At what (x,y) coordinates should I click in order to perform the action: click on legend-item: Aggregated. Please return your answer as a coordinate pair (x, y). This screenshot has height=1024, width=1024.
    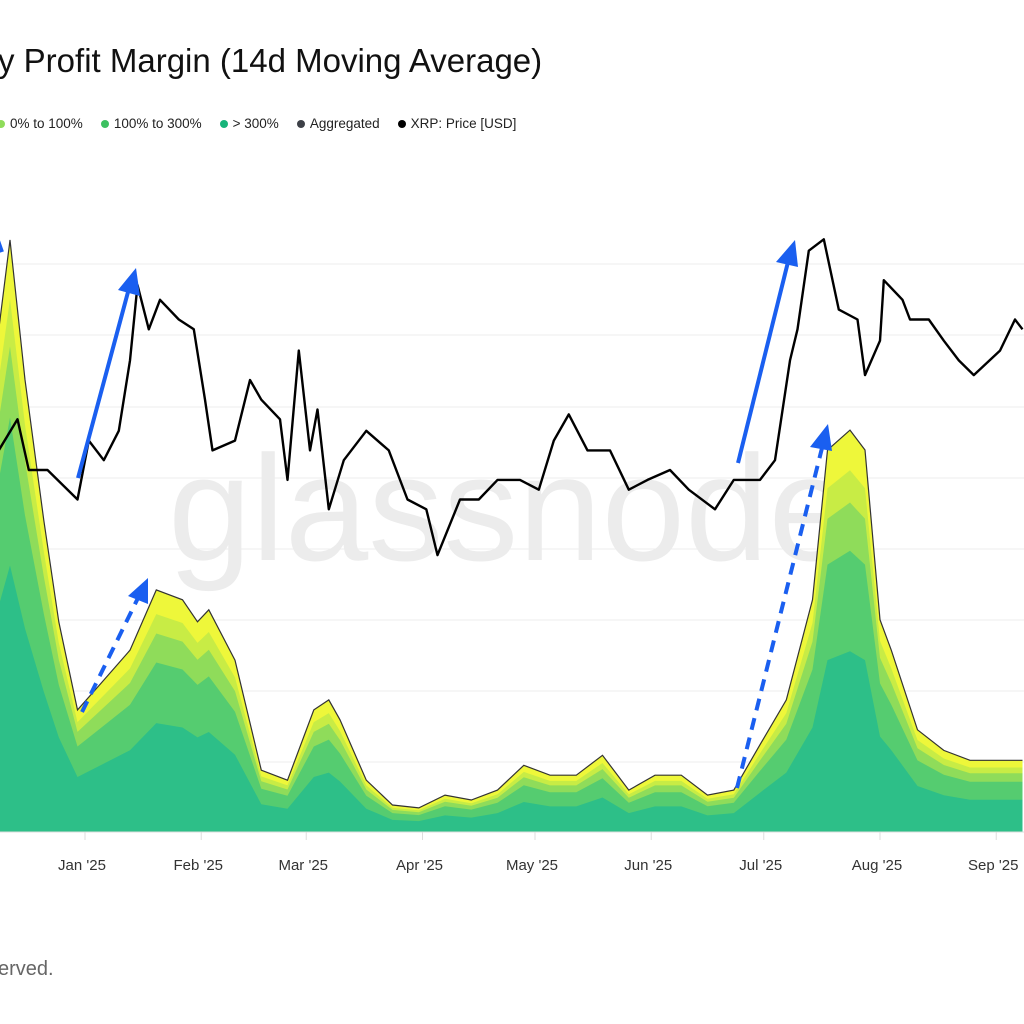
    Looking at the image, I should click on (338, 123).